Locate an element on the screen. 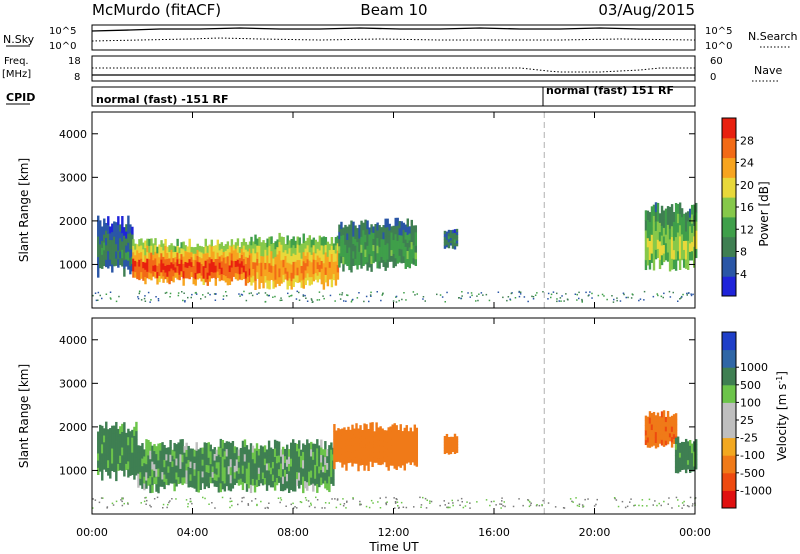 This screenshot has height=554, width=800. velocity-colorbar-swatch is located at coordinates (729, 341).